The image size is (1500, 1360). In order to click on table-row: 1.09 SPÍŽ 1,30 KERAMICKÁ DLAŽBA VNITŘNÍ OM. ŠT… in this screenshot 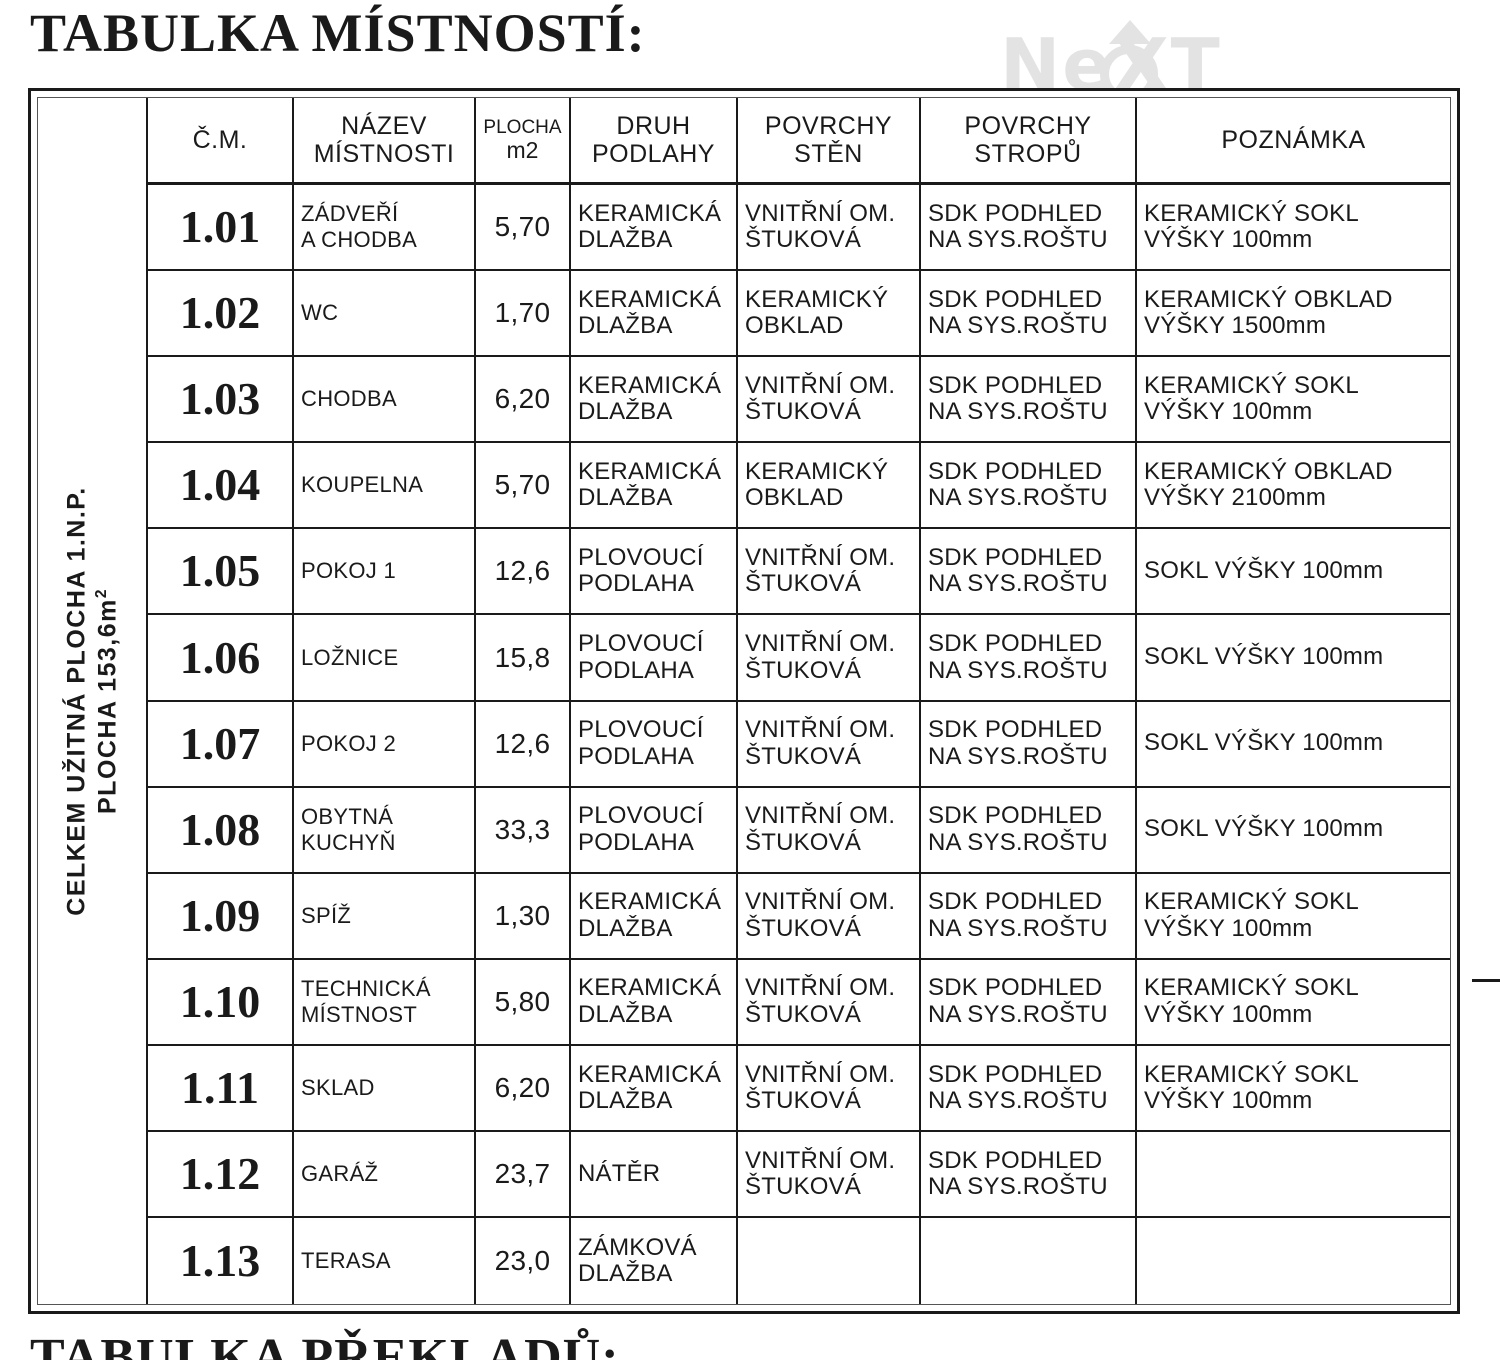, I will do `click(799, 916)`.